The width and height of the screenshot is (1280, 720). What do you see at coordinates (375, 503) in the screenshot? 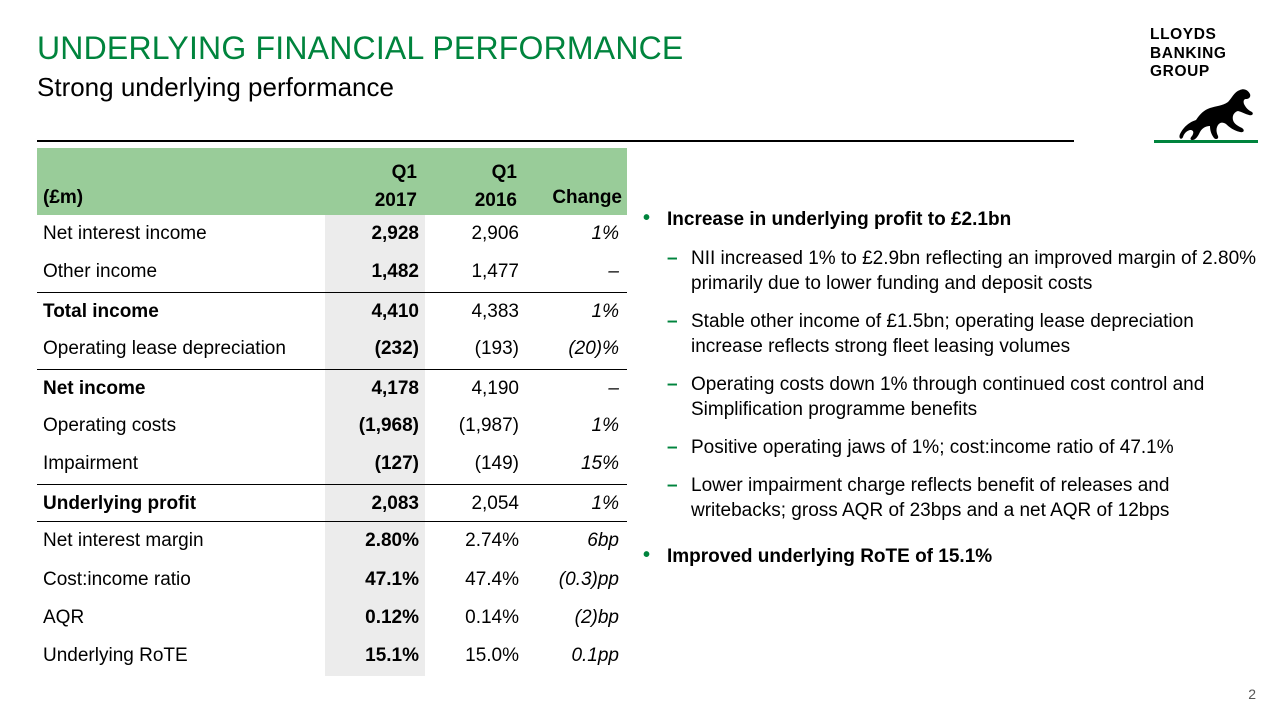
I see `value-q1-2017: 2,083` at bounding box center [375, 503].